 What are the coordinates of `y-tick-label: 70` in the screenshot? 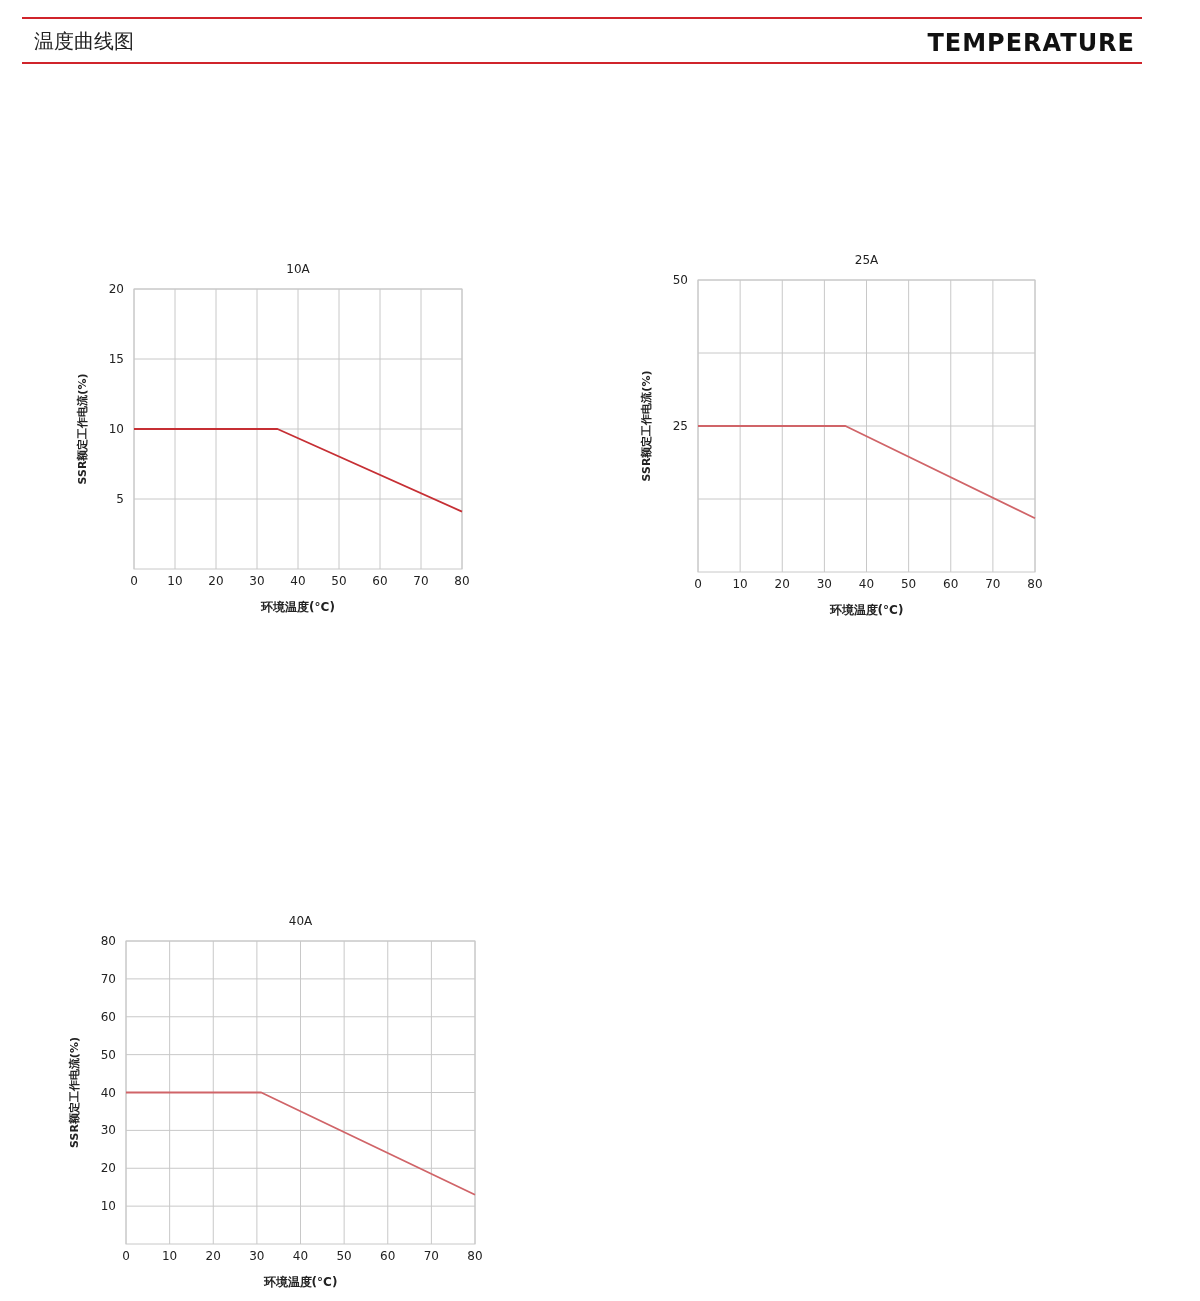 It's located at (108, 978).